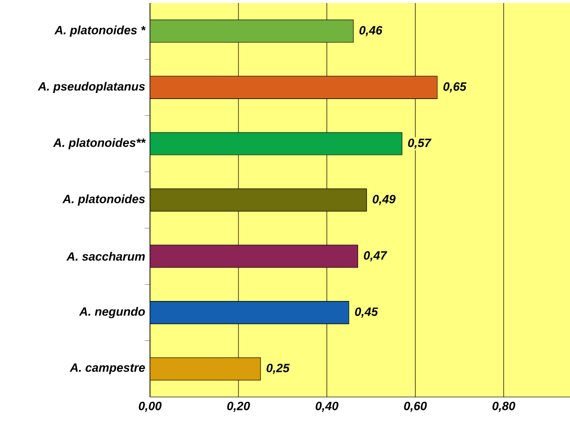  I want to click on y-tick-label: A. negundo, so click(112, 312).